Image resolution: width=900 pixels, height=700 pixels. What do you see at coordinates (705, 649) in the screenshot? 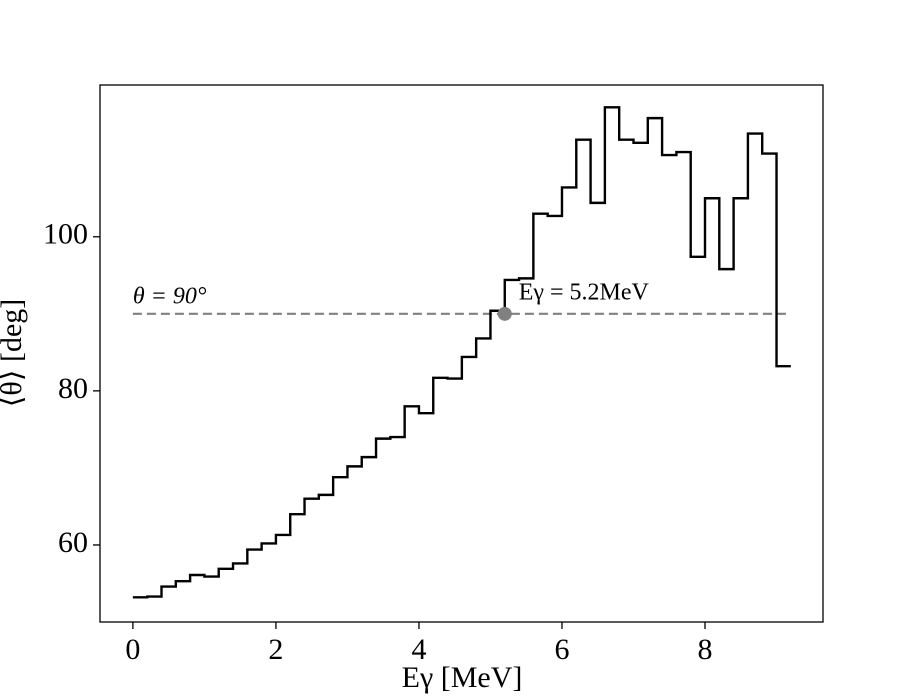
I see `x-tick-label: 8` at bounding box center [705, 649].